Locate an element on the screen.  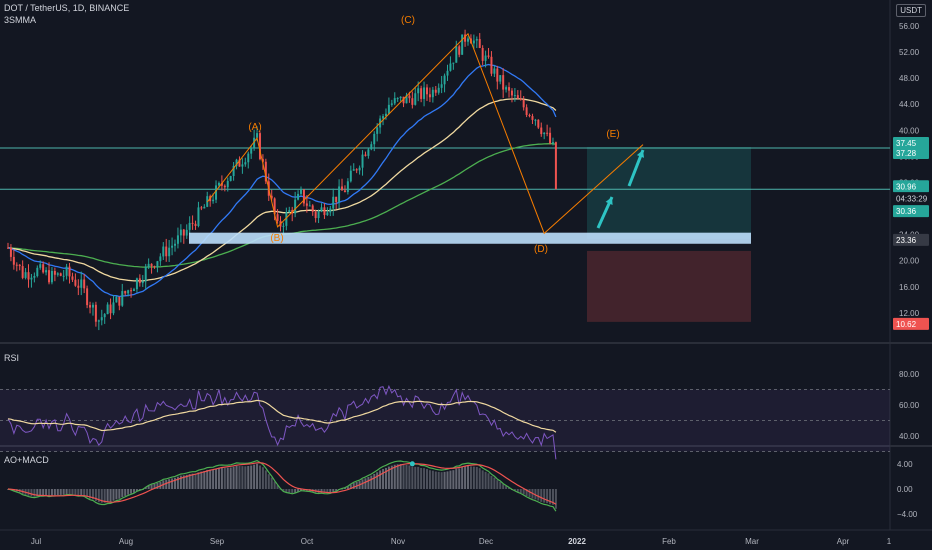
macd-tick: −4.00 is located at coordinates (907, 514).